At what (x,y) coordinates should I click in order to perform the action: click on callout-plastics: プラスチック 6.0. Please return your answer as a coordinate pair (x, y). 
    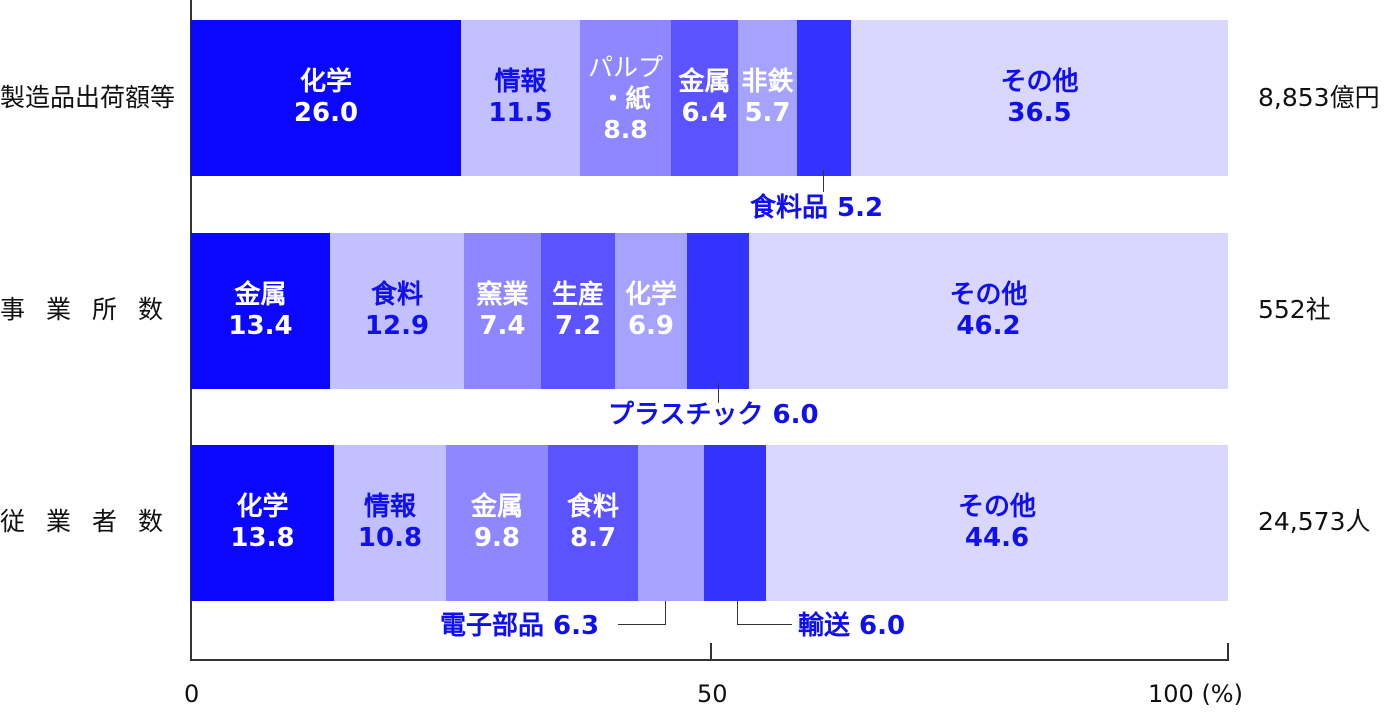
    Looking at the image, I should click on (713, 415).